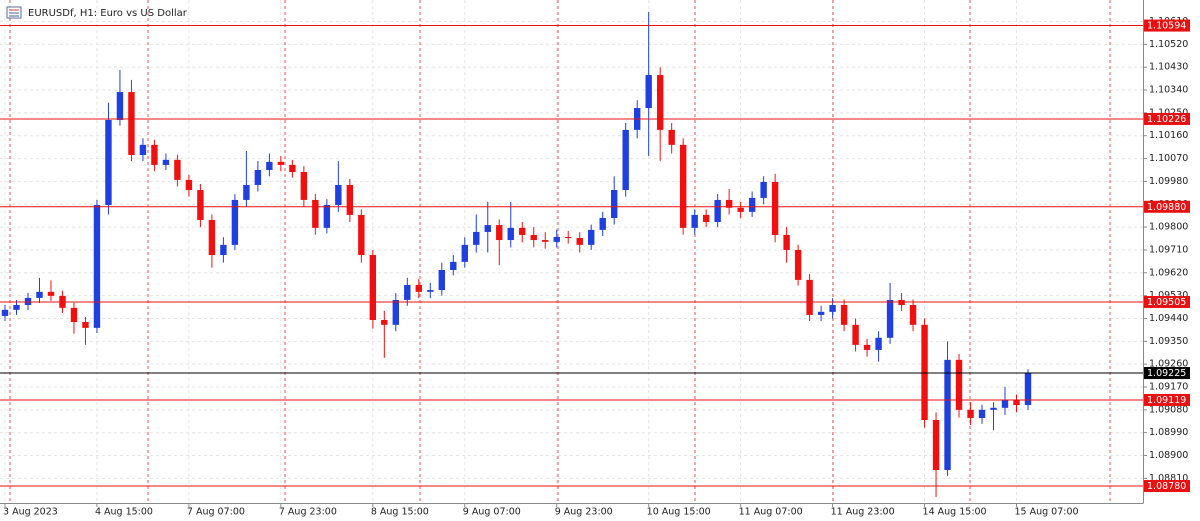 The width and height of the screenshot is (1200, 521). I want to click on x-tick-label: 10 Aug 15:00, so click(679, 512).